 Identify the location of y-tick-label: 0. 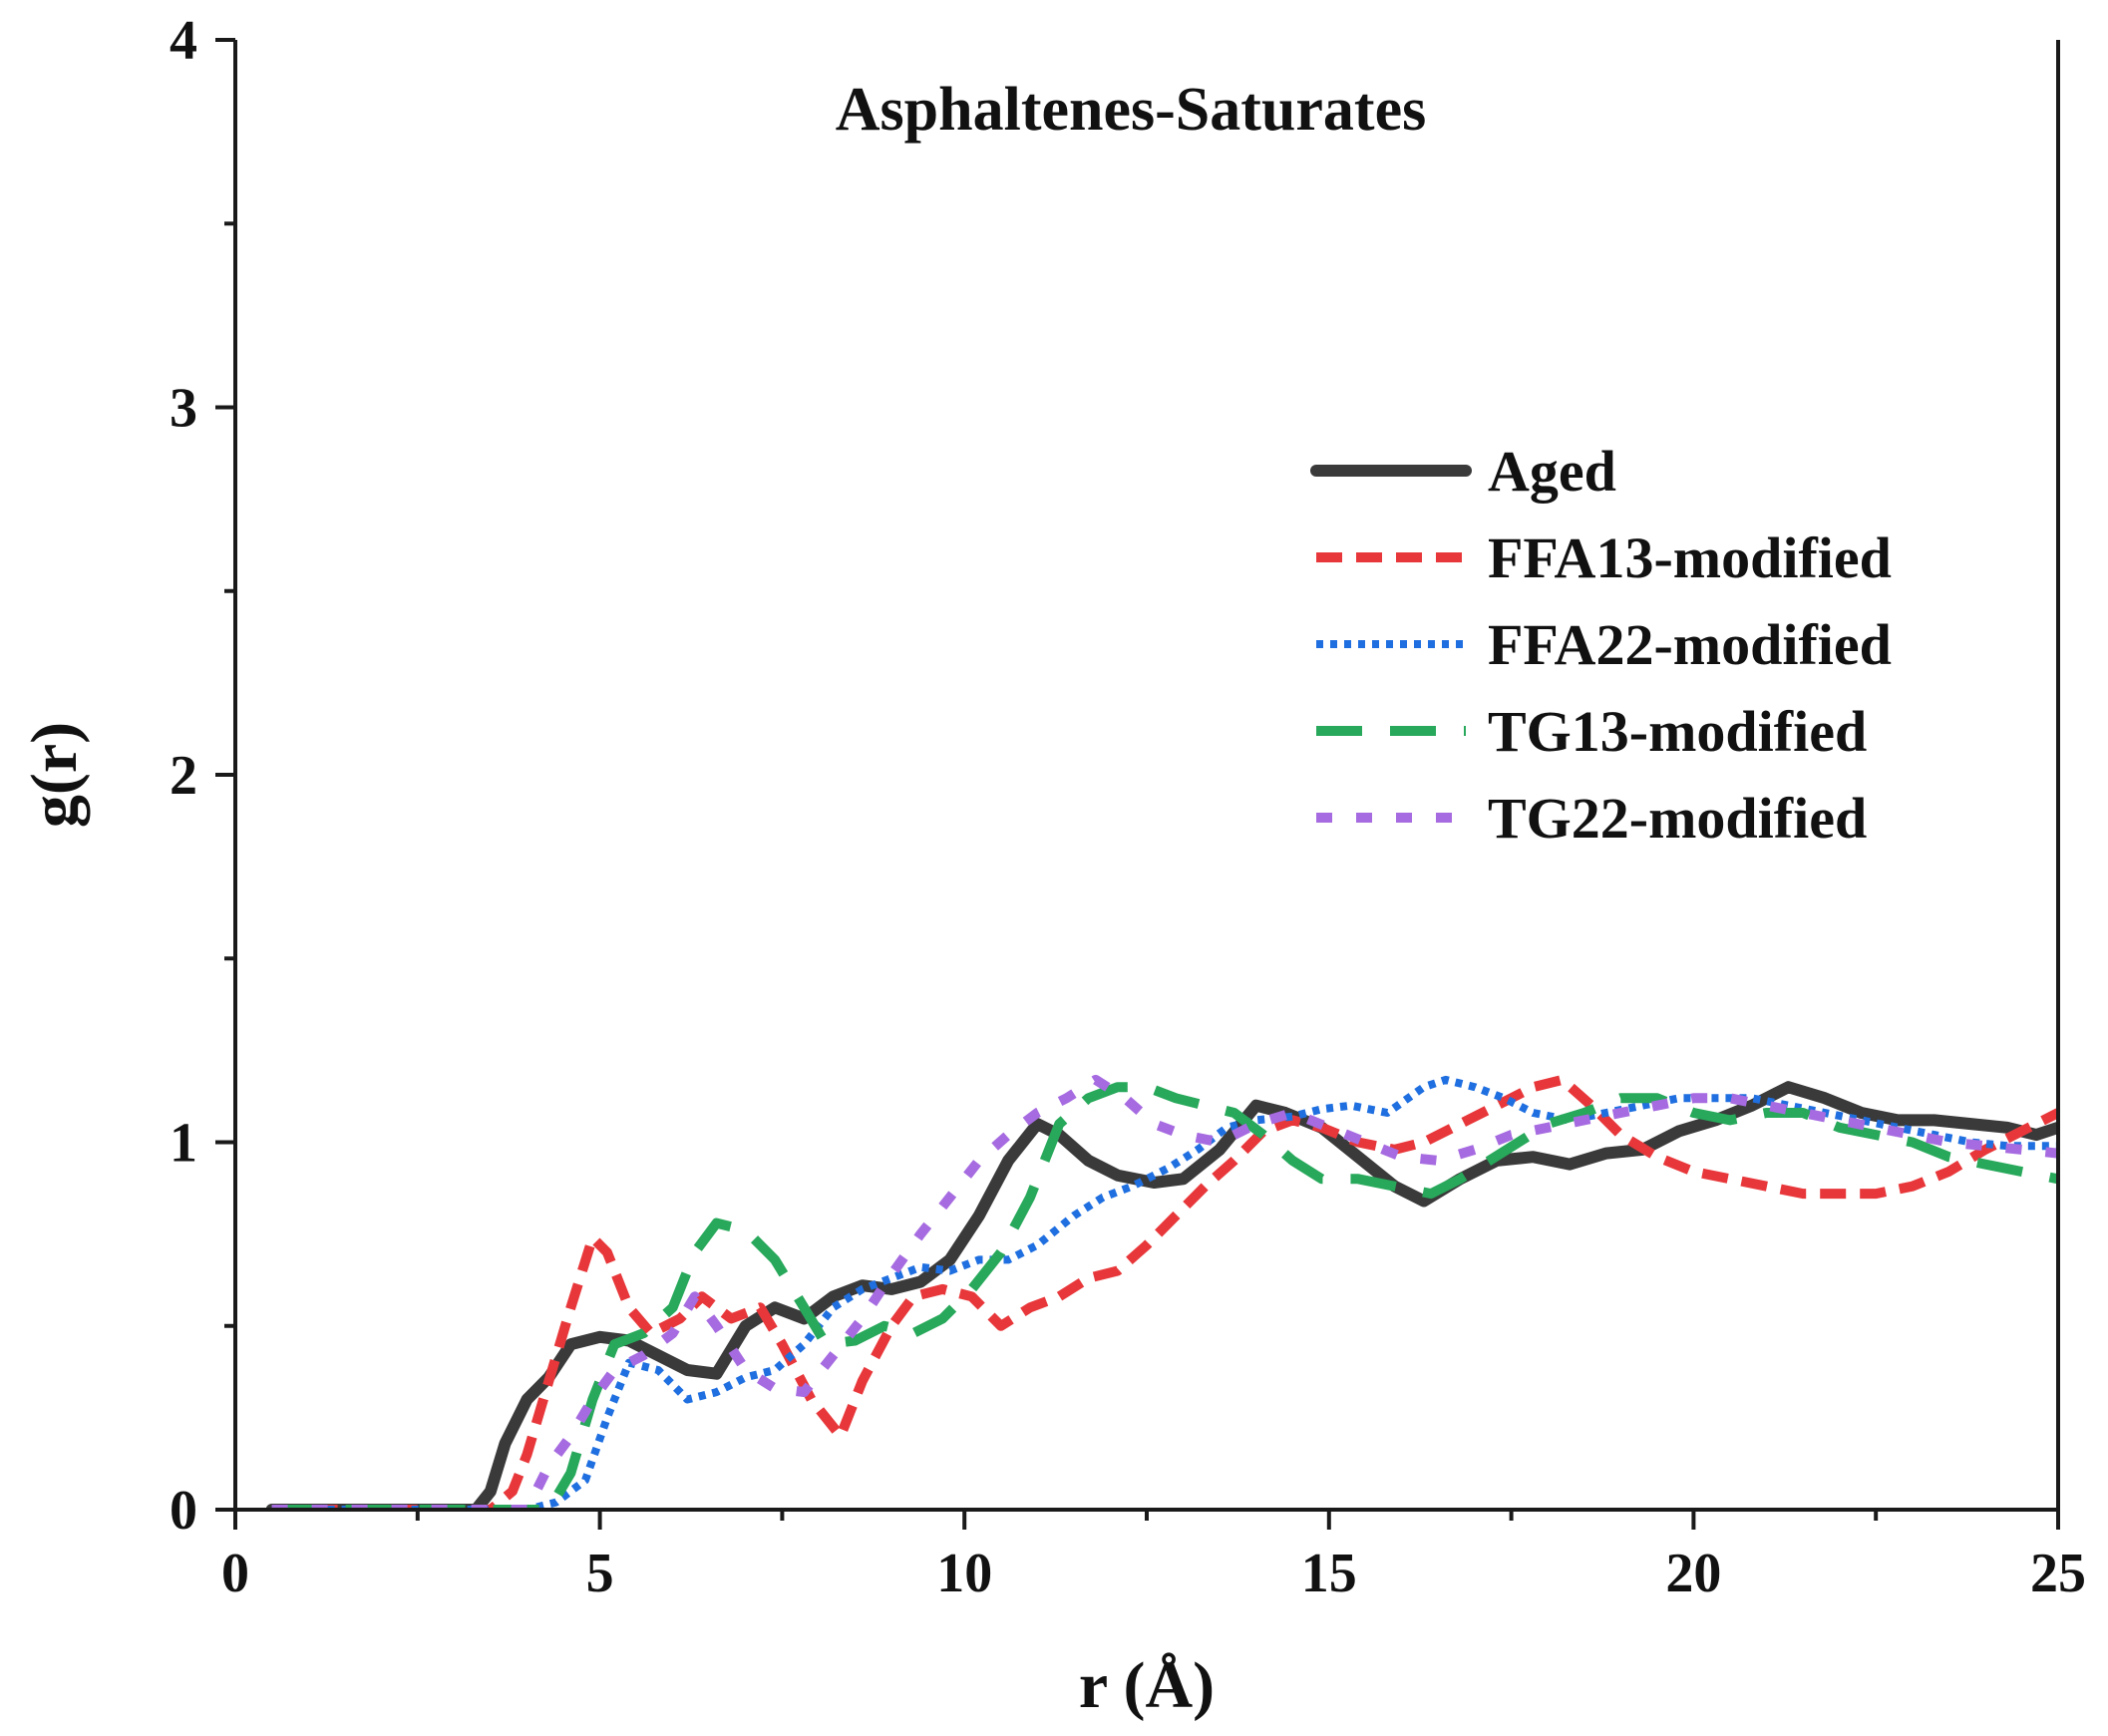
(183, 1511).